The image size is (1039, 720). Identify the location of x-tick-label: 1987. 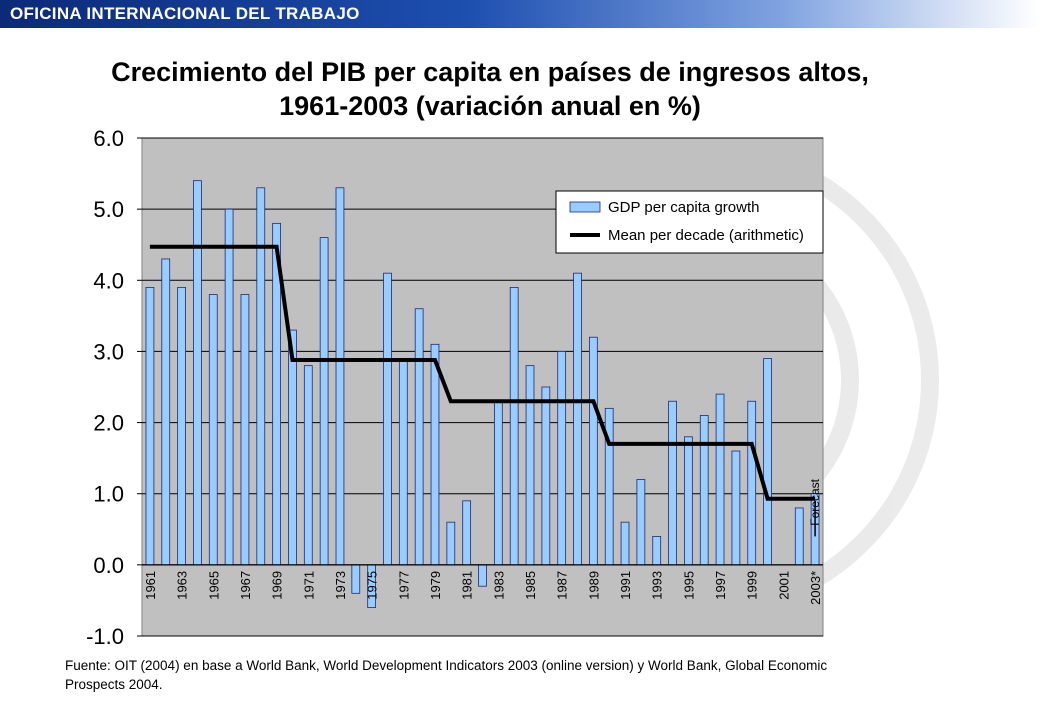
(562, 585).